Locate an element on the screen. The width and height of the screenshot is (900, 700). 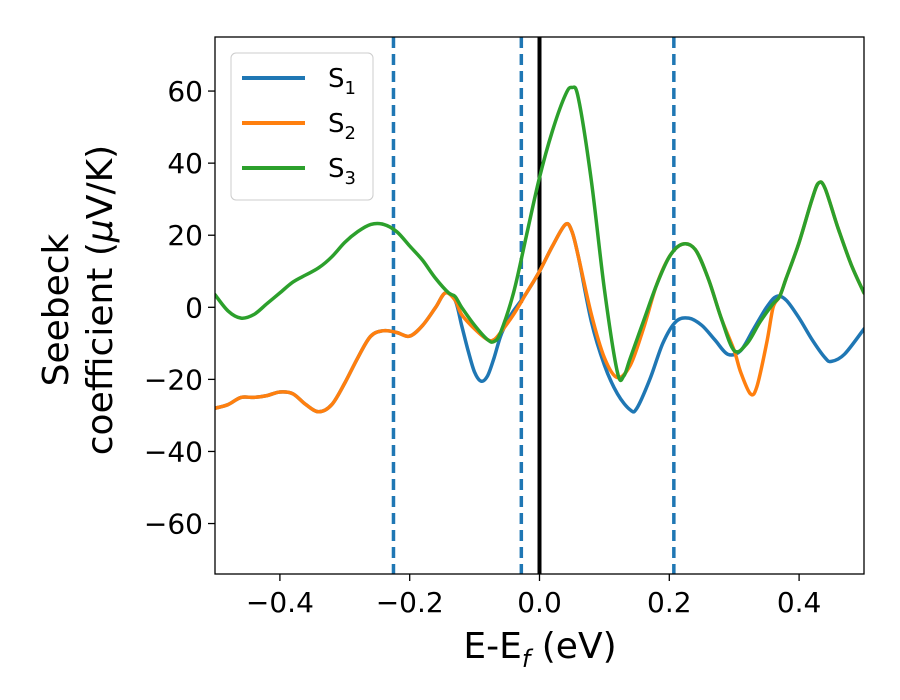
legend-label-s3: S3 is located at coordinates (342, 171).